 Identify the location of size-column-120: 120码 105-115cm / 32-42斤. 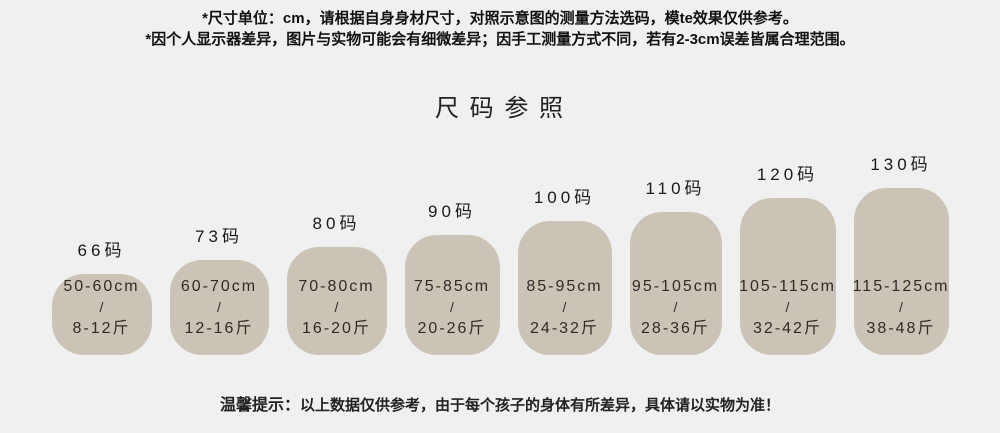
(787, 257).